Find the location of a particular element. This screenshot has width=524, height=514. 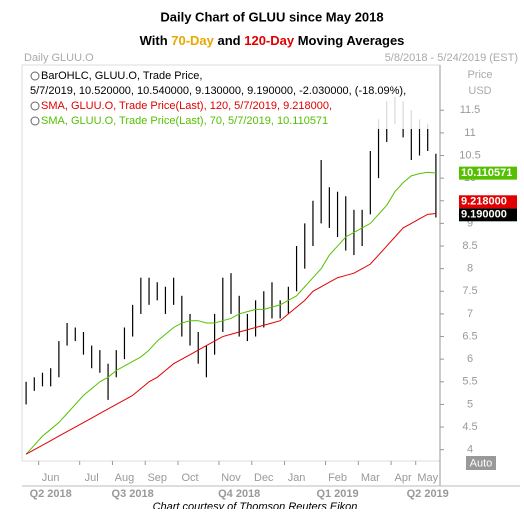

quarter-label: Q1 2019 is located at coordinates (337, 494).